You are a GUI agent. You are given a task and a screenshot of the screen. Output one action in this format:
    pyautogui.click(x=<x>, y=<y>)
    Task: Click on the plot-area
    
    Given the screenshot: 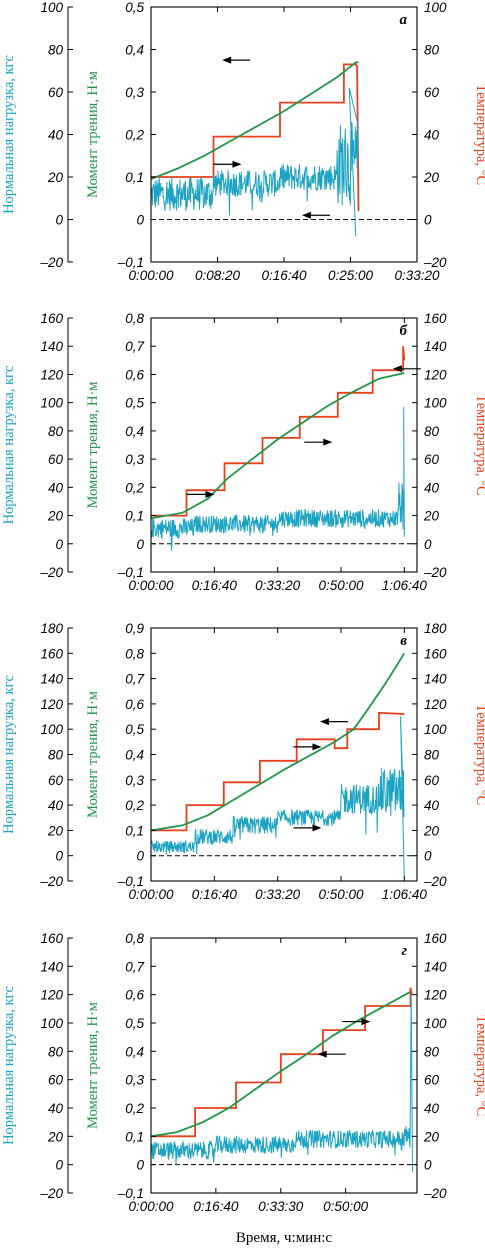 What is the action you would take?
    pyautogui.click(x=278, y=448)
    